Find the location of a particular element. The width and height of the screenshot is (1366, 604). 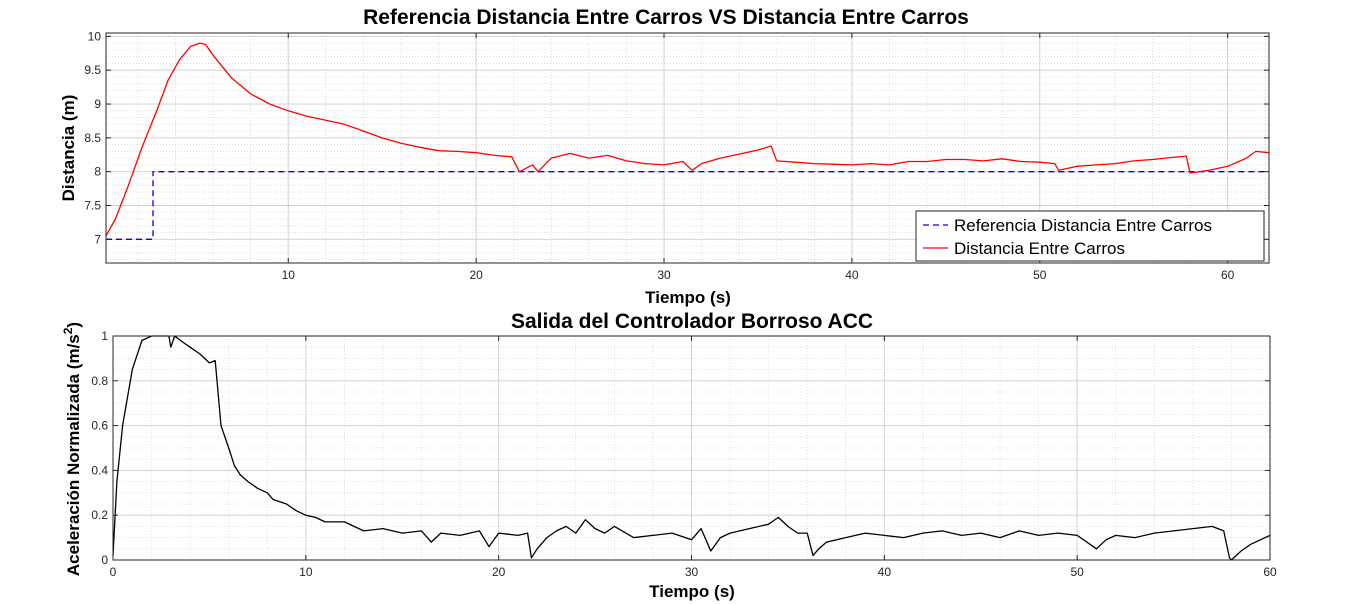

legend-box is located at coordinates (1090, 236).